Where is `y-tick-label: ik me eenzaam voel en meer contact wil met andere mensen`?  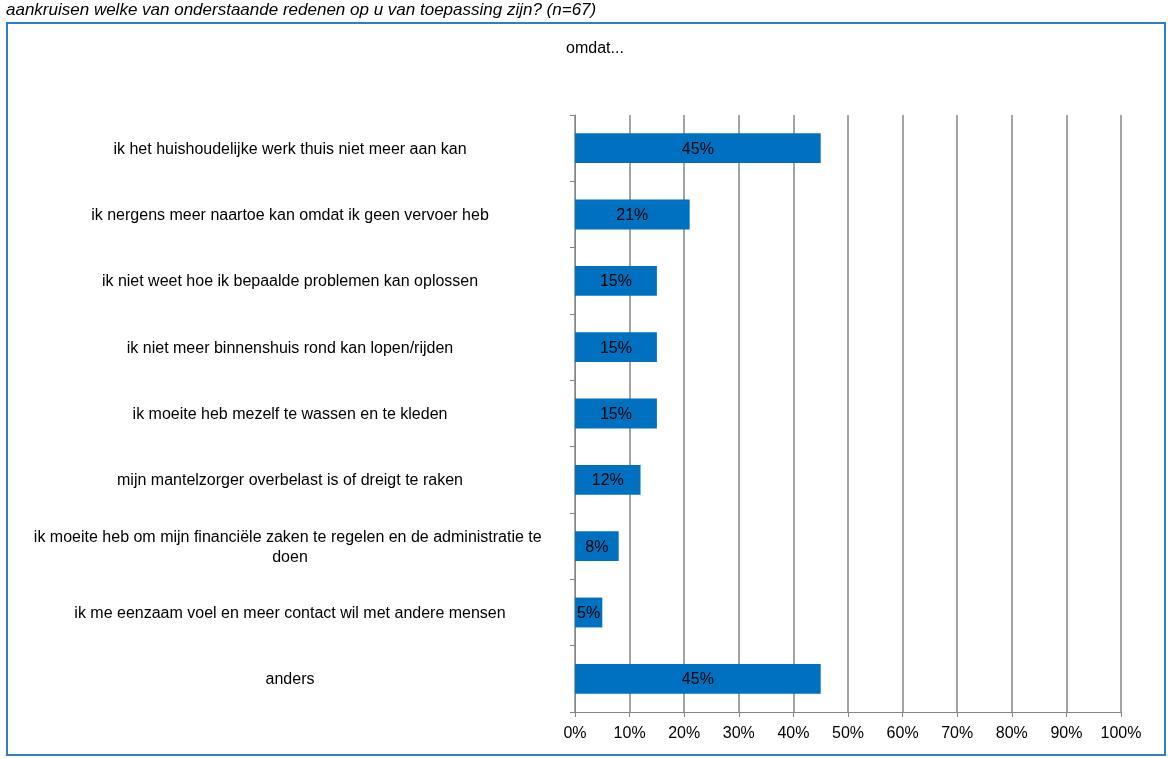
y-tick-label: ik me eenzaam voel en meer contact wil met andere mensen is located at coordinates (290, 612).